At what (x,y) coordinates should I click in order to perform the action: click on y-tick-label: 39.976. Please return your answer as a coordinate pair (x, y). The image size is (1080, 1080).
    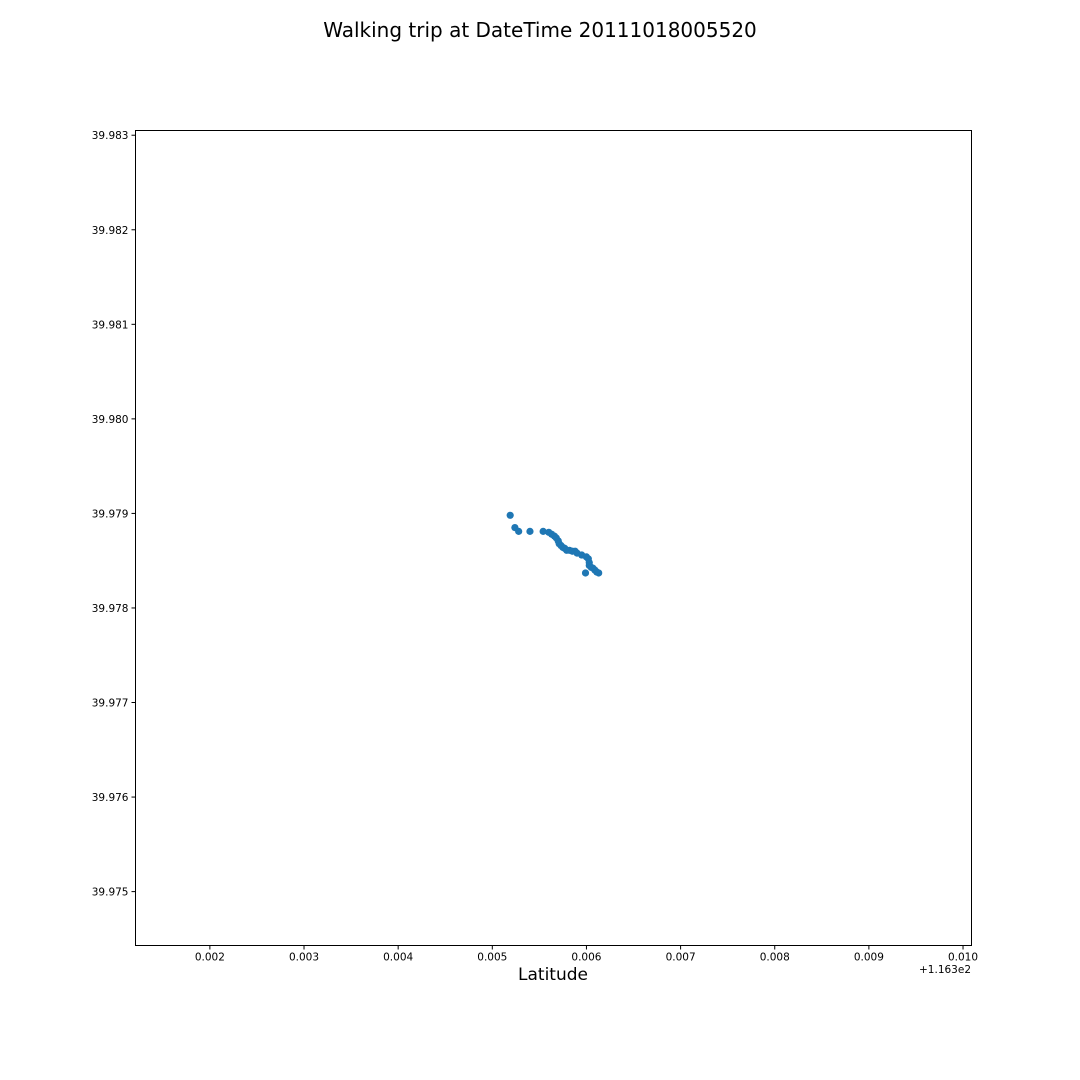
    Looking at the image, I should click on (110, 798).